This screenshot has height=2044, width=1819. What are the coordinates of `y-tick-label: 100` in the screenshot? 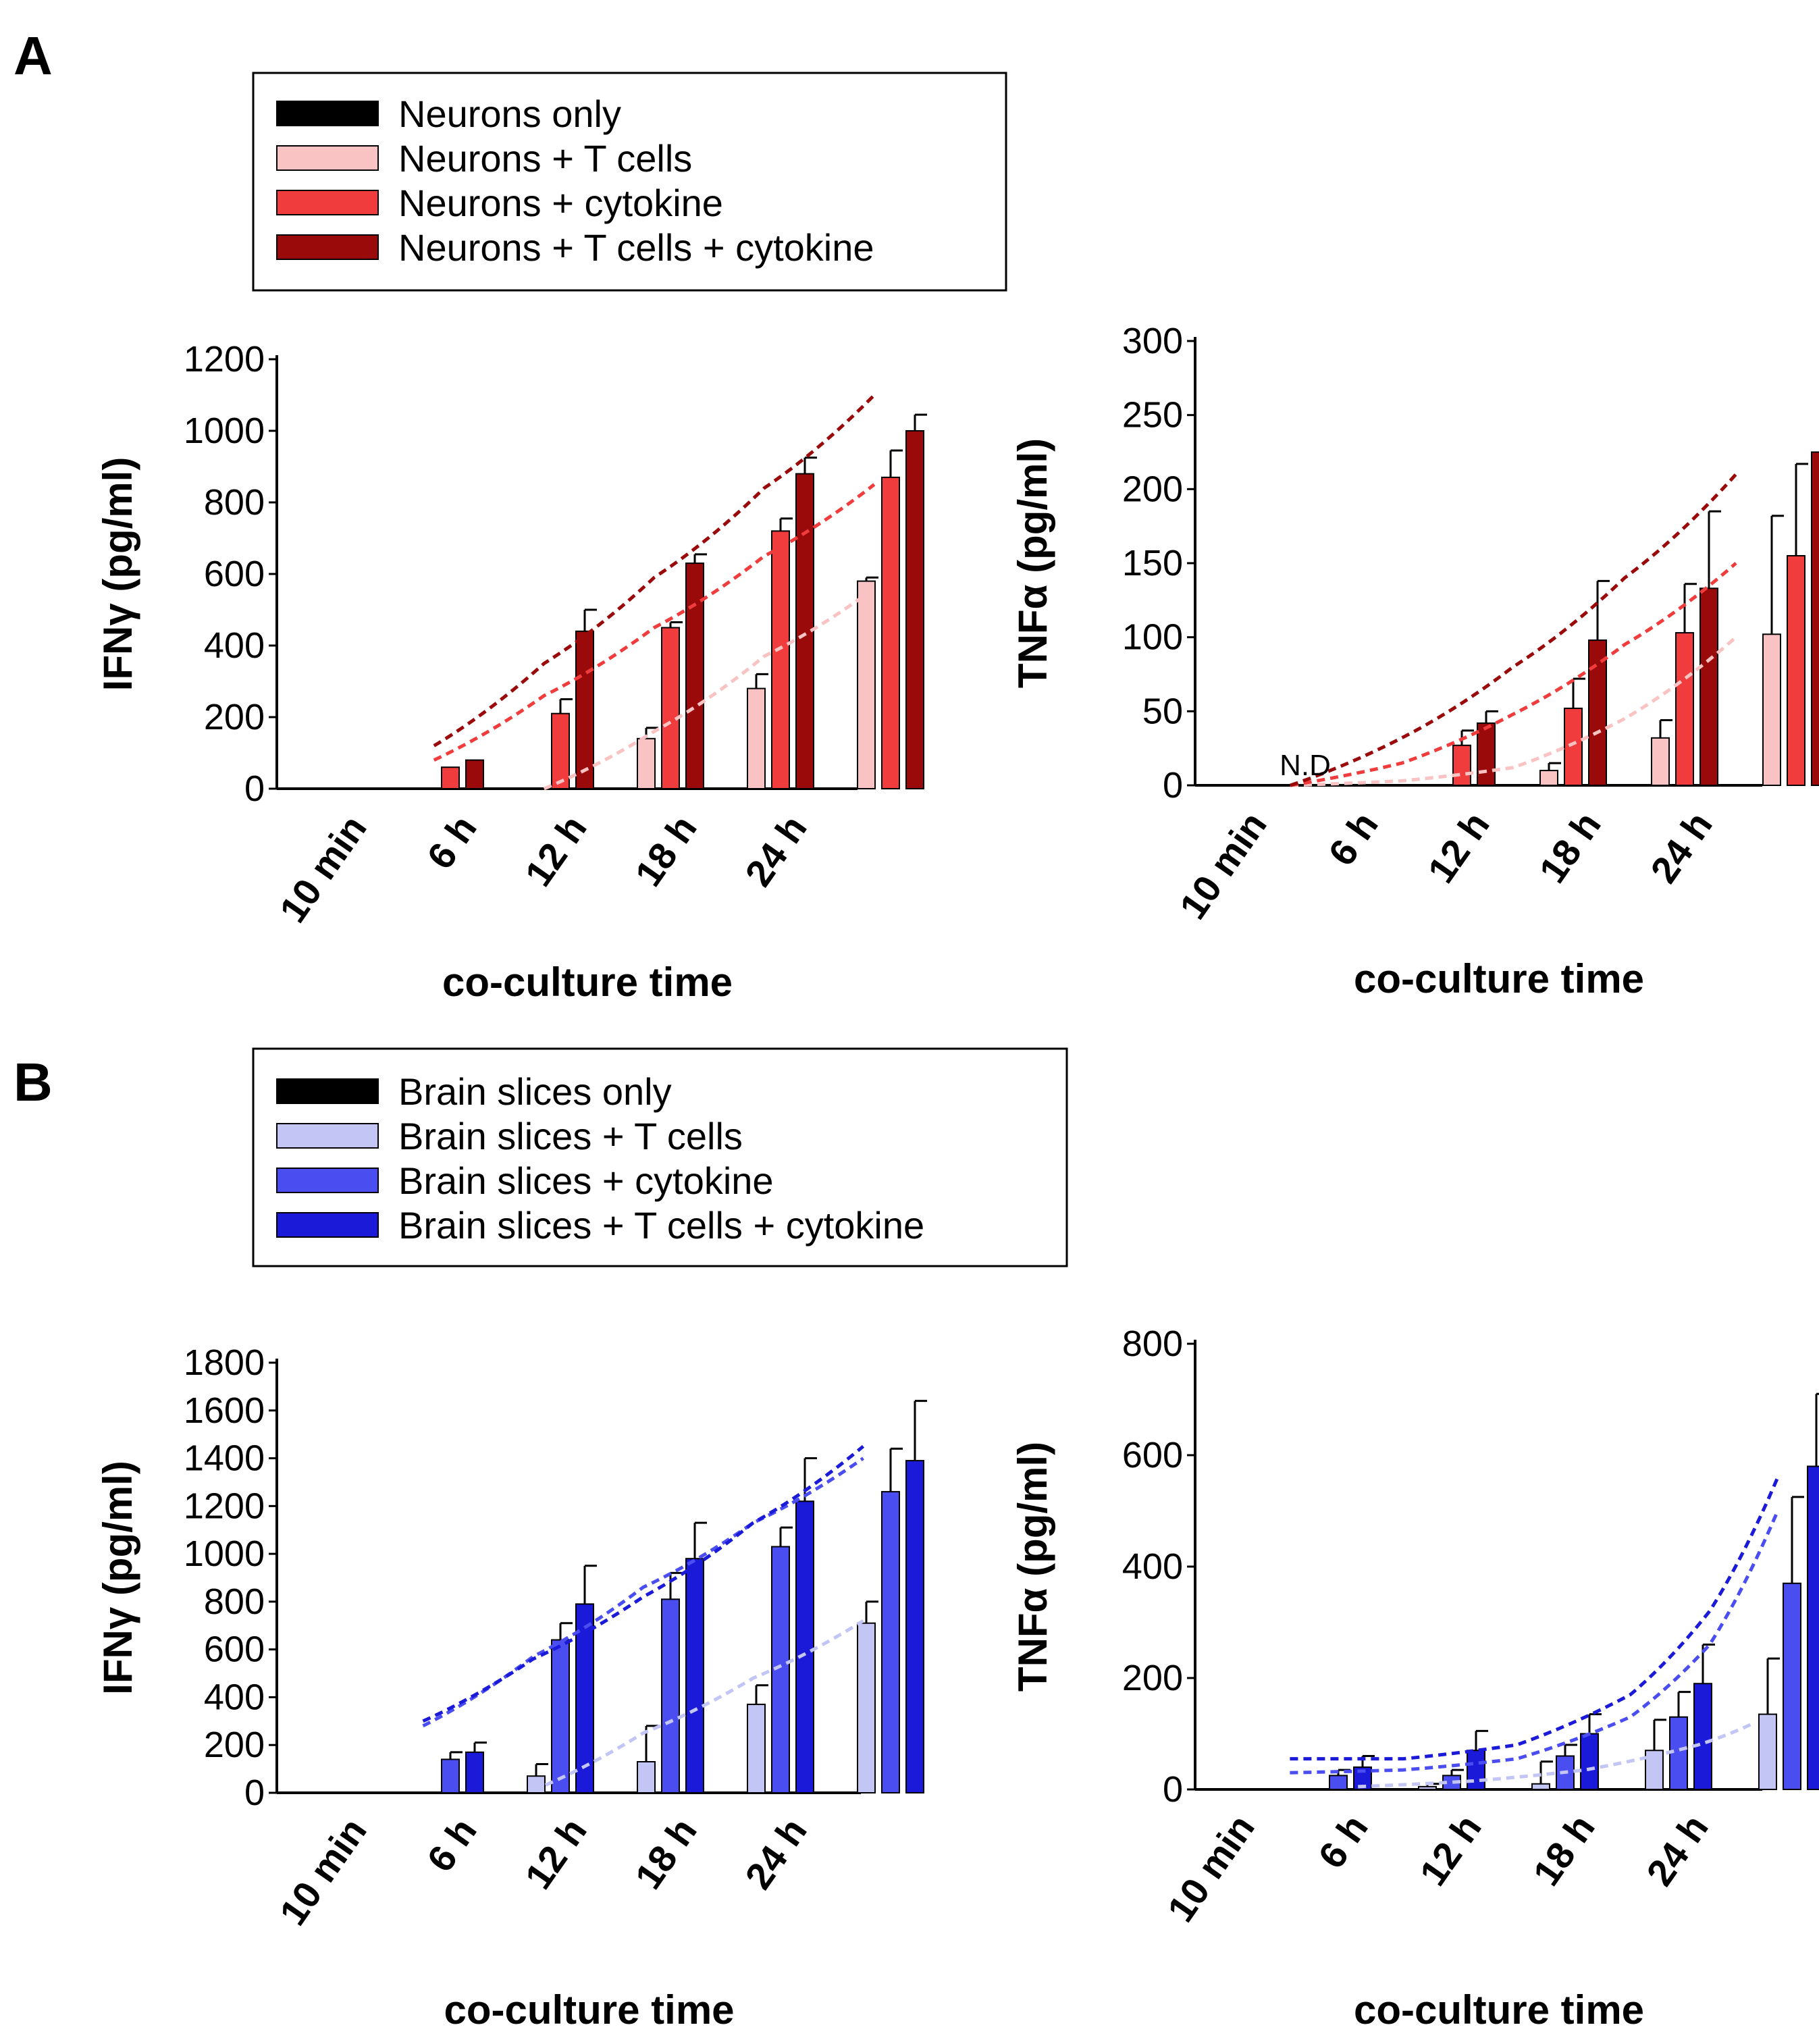 It's located at (1152, 638).